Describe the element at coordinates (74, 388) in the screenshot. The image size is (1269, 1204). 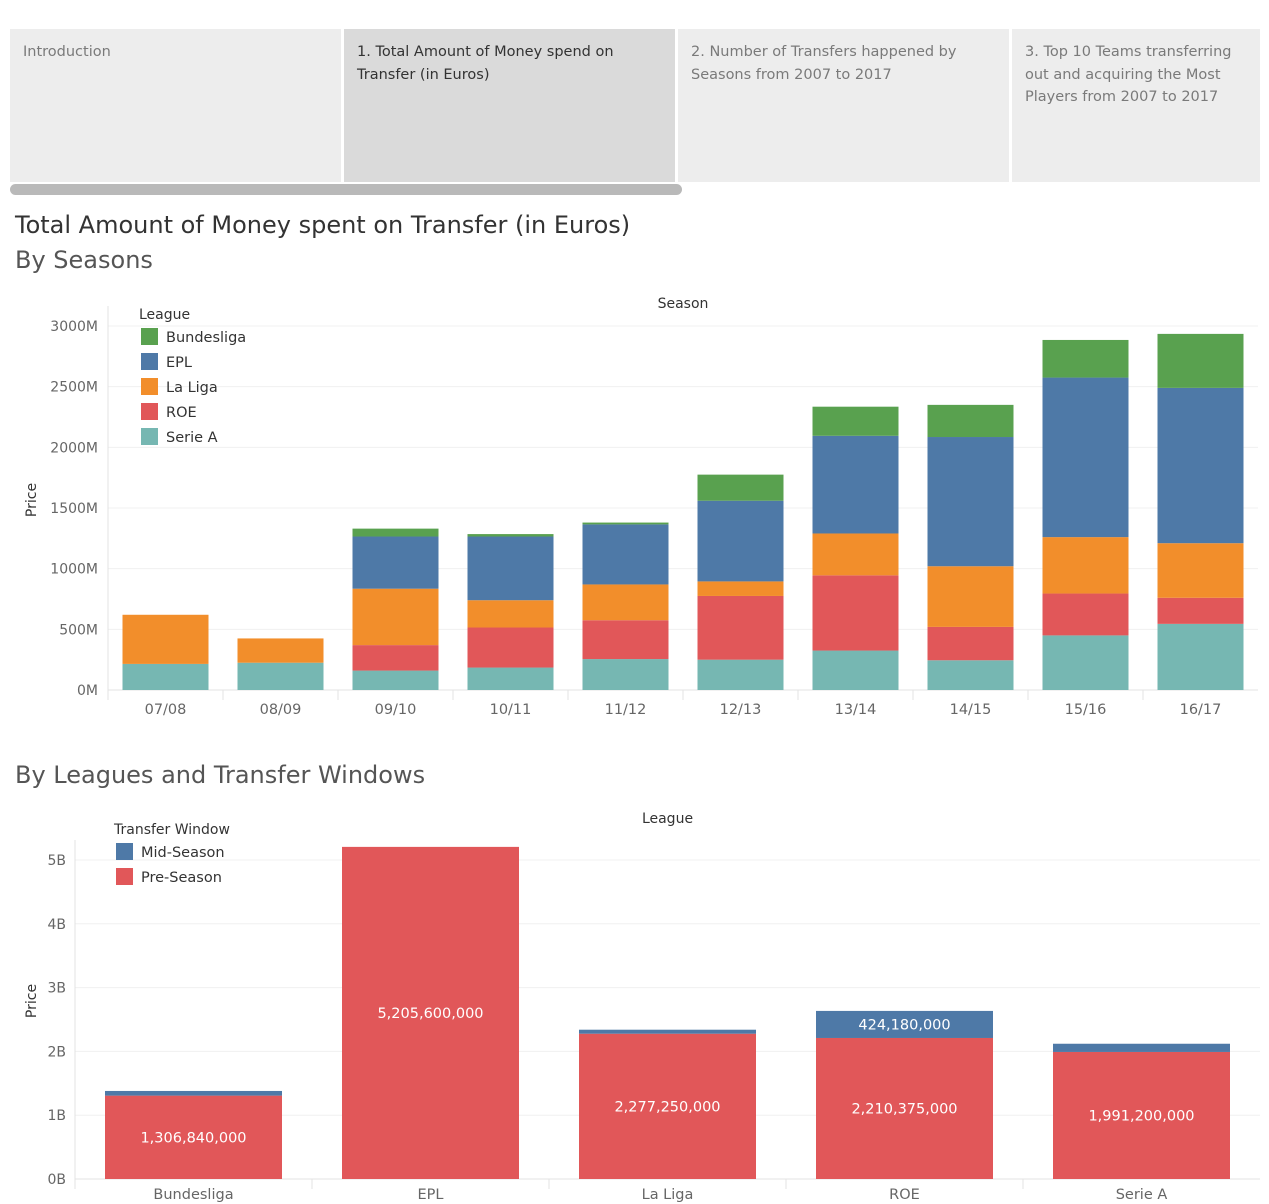
I see `y-tick-label: 2500M` at that location.